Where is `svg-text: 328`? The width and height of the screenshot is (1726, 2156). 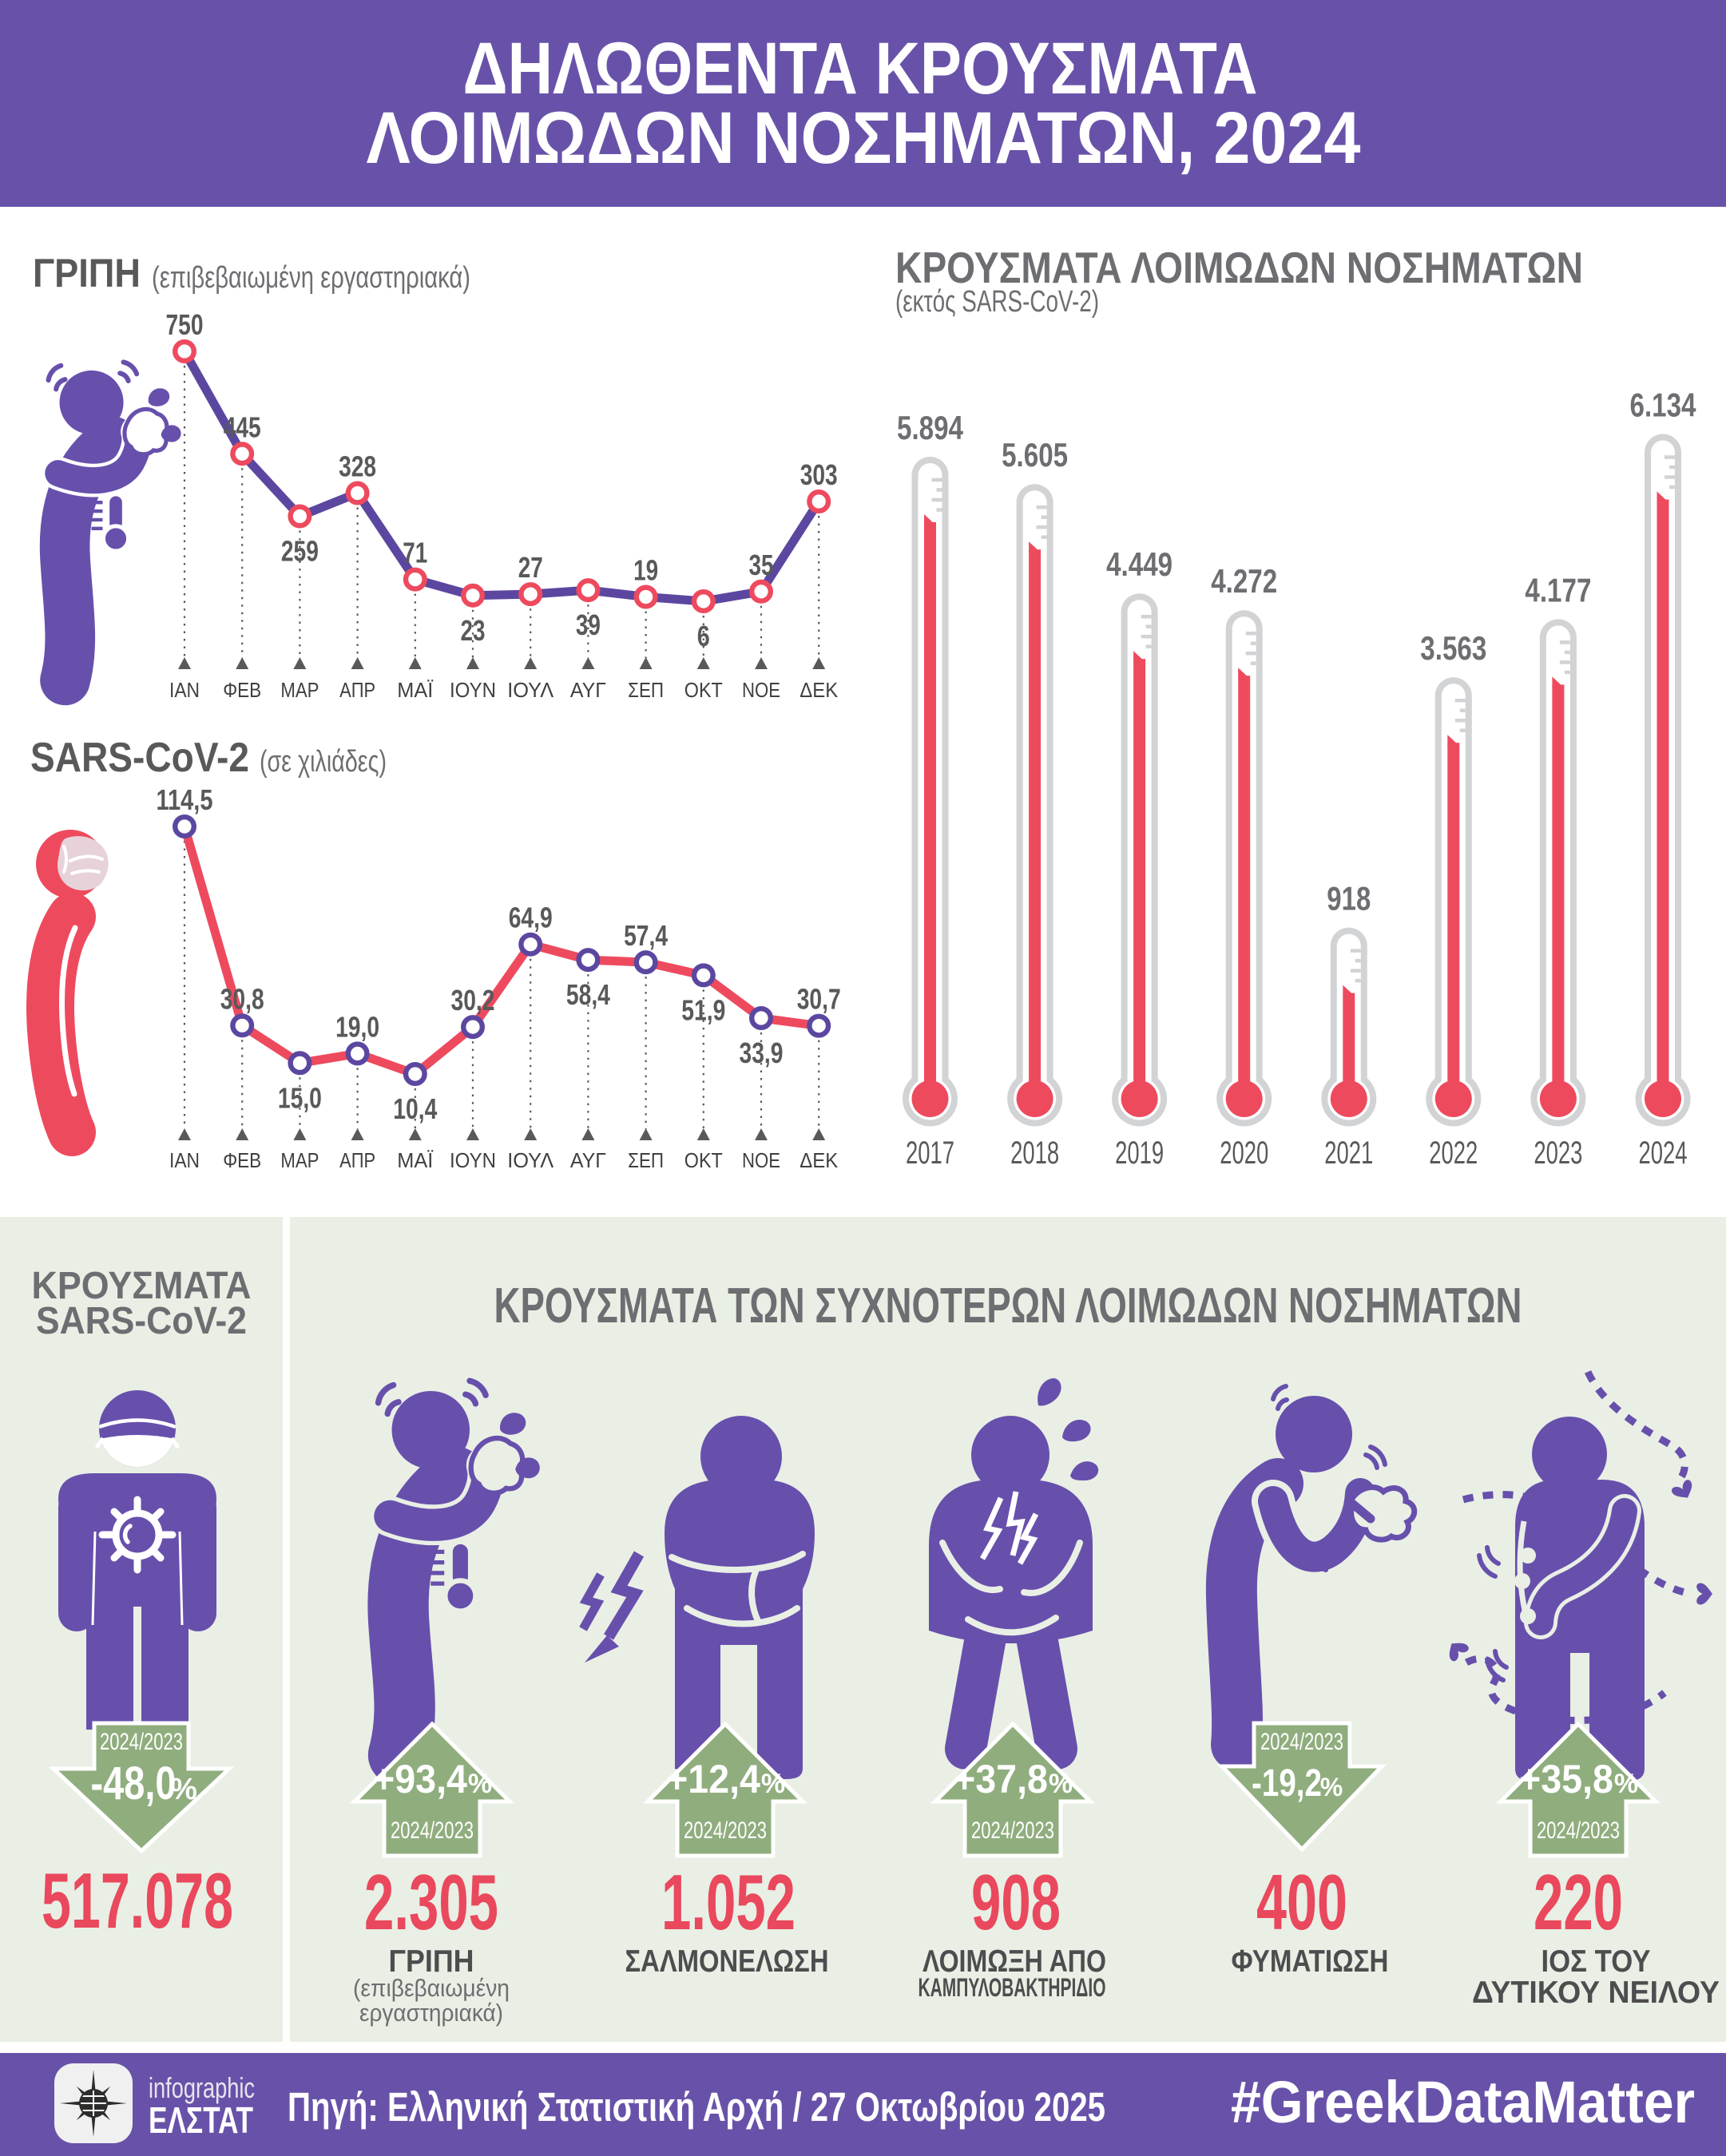 svg-text: 328 is located at coordinates (358, 466).